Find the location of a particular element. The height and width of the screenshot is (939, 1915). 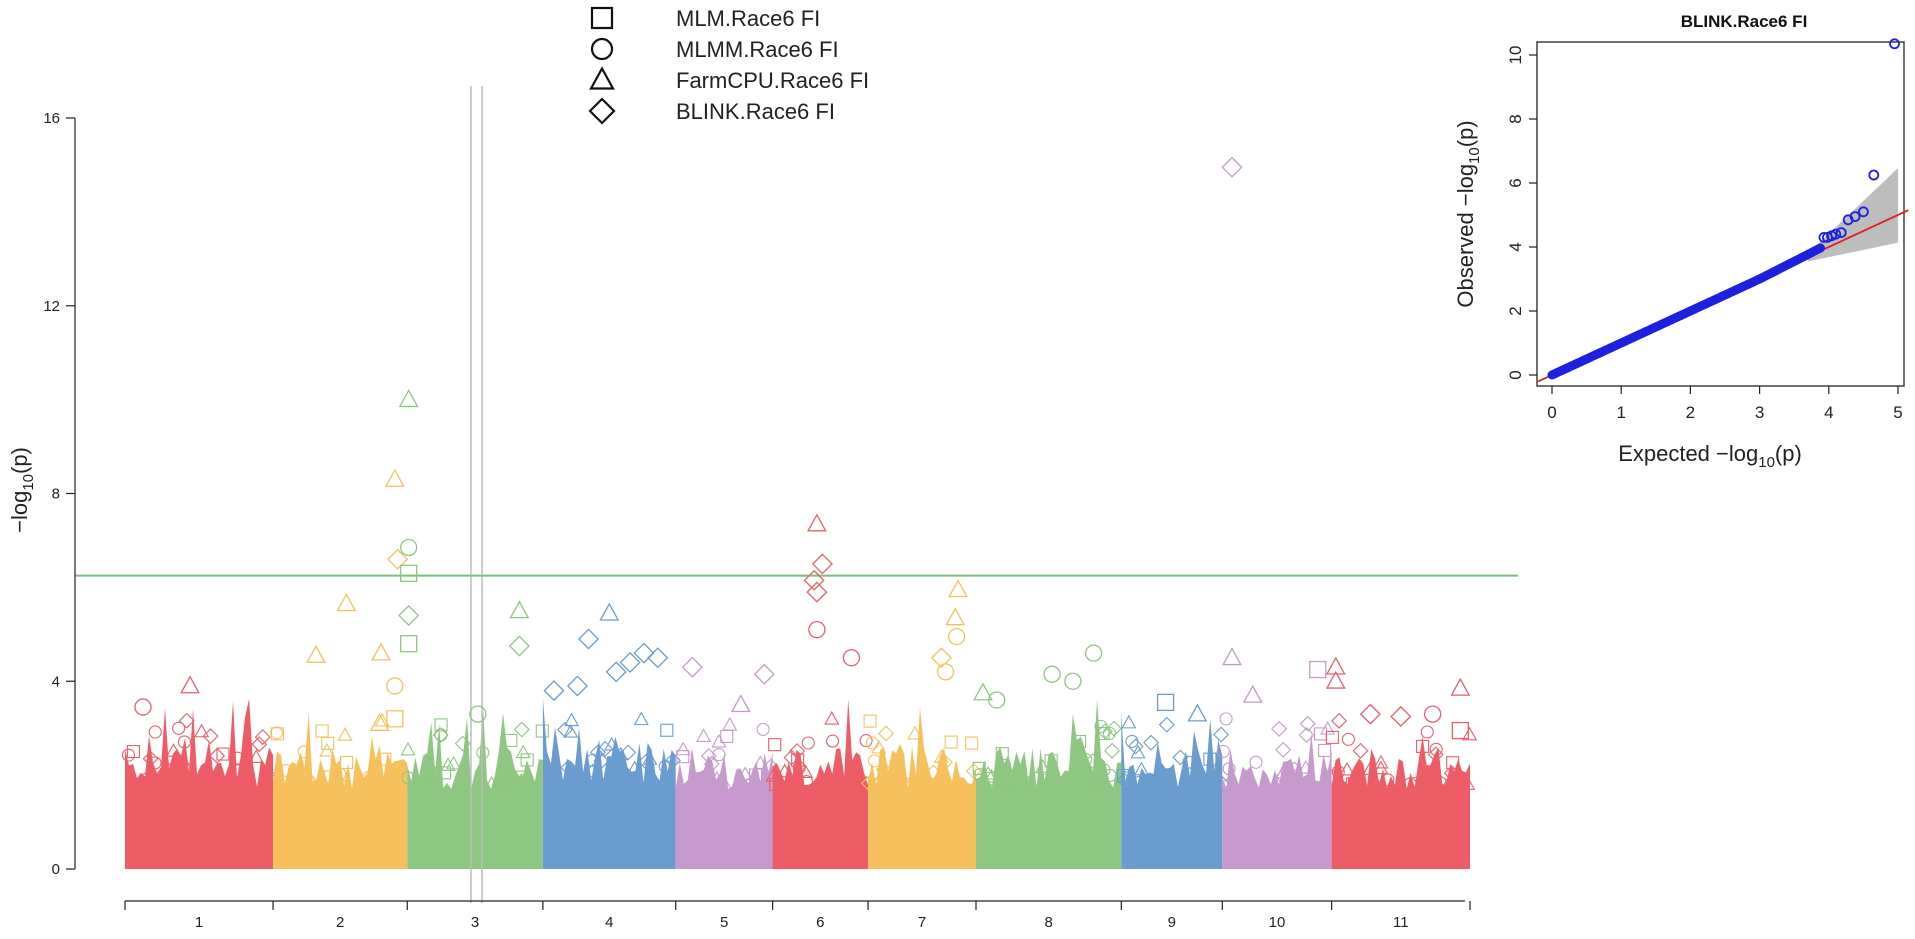

chromosome-label-10: 10 is located at coordinates (1277, 922).